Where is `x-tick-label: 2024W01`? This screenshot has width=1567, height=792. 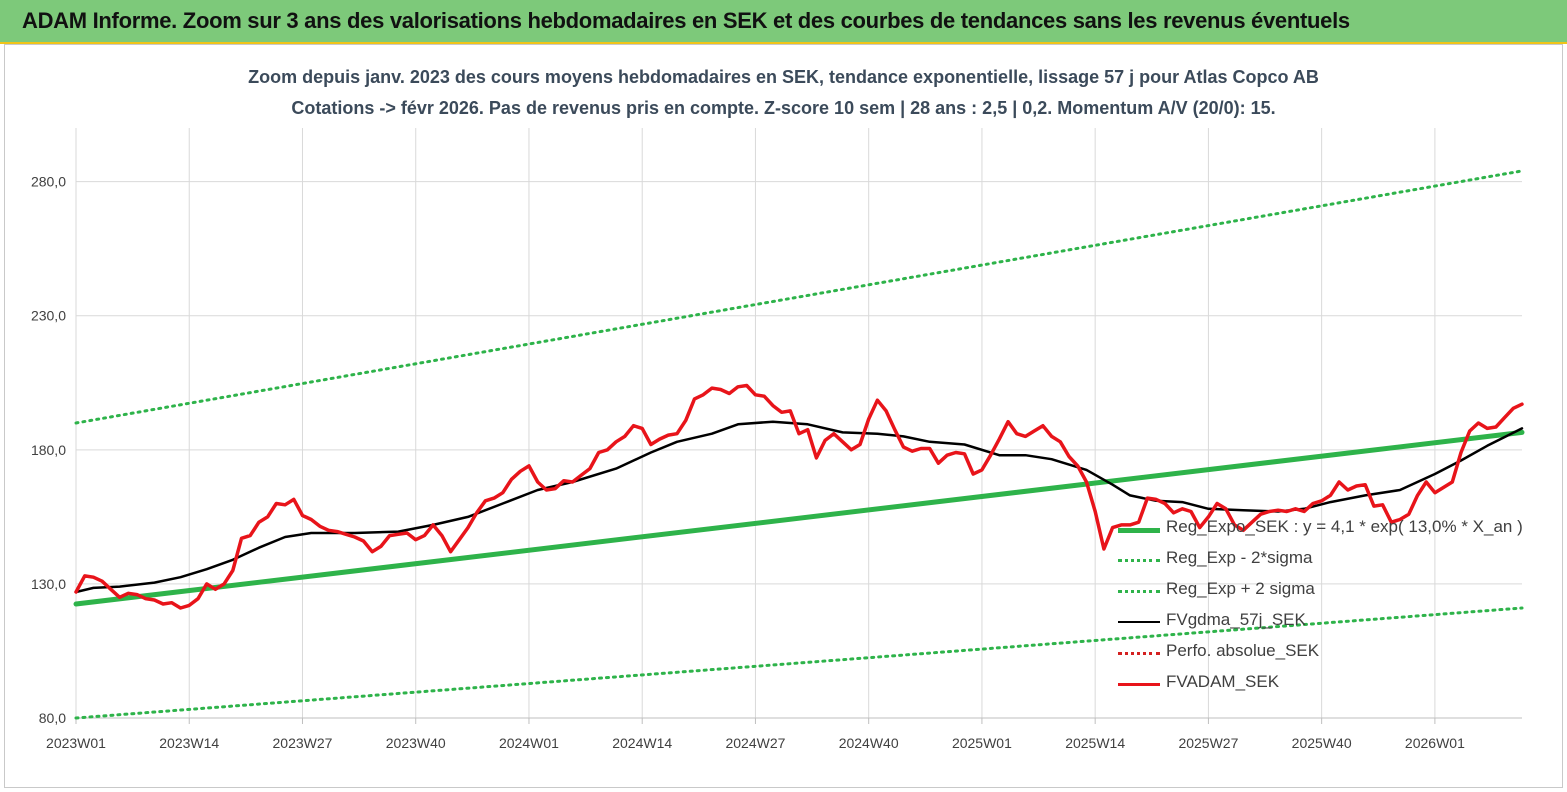 x-tick-label: 2024W01 is located at coordinates (529, 743).